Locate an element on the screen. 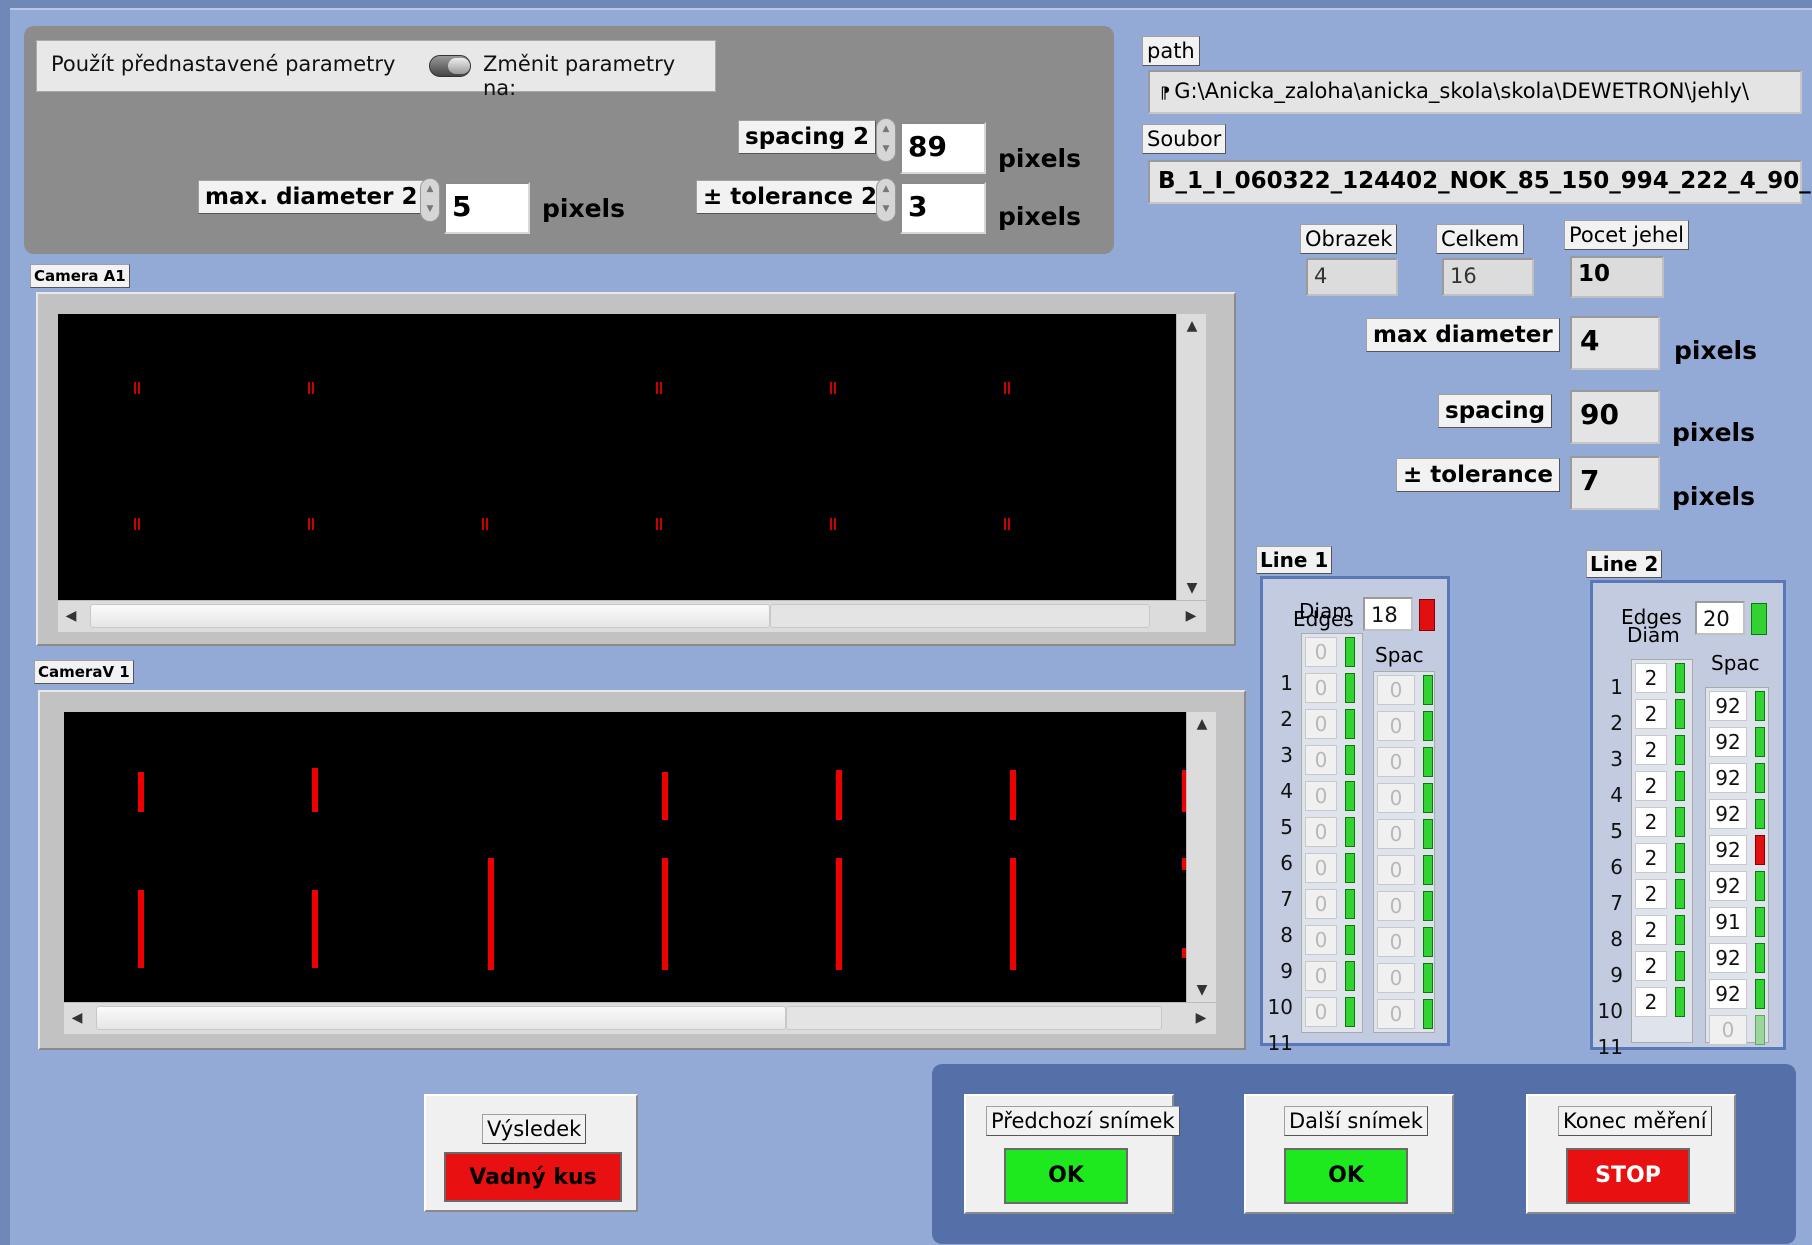 Image resolution: width=1812 pixels, height=1245 pixels. preset-toggle-switch is located at coordinates (450, 66).